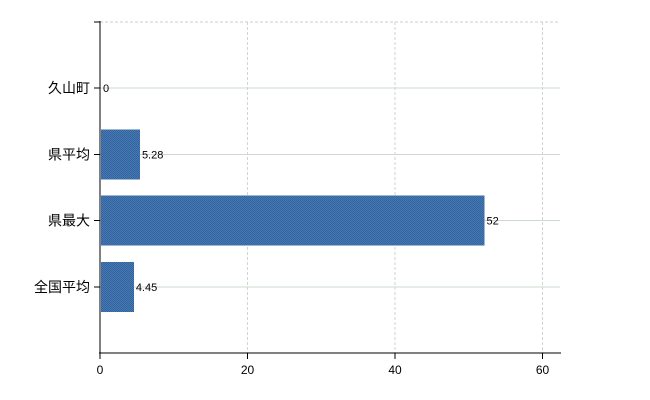  I want to click on x-tick-label: 40, so click(395, 370).